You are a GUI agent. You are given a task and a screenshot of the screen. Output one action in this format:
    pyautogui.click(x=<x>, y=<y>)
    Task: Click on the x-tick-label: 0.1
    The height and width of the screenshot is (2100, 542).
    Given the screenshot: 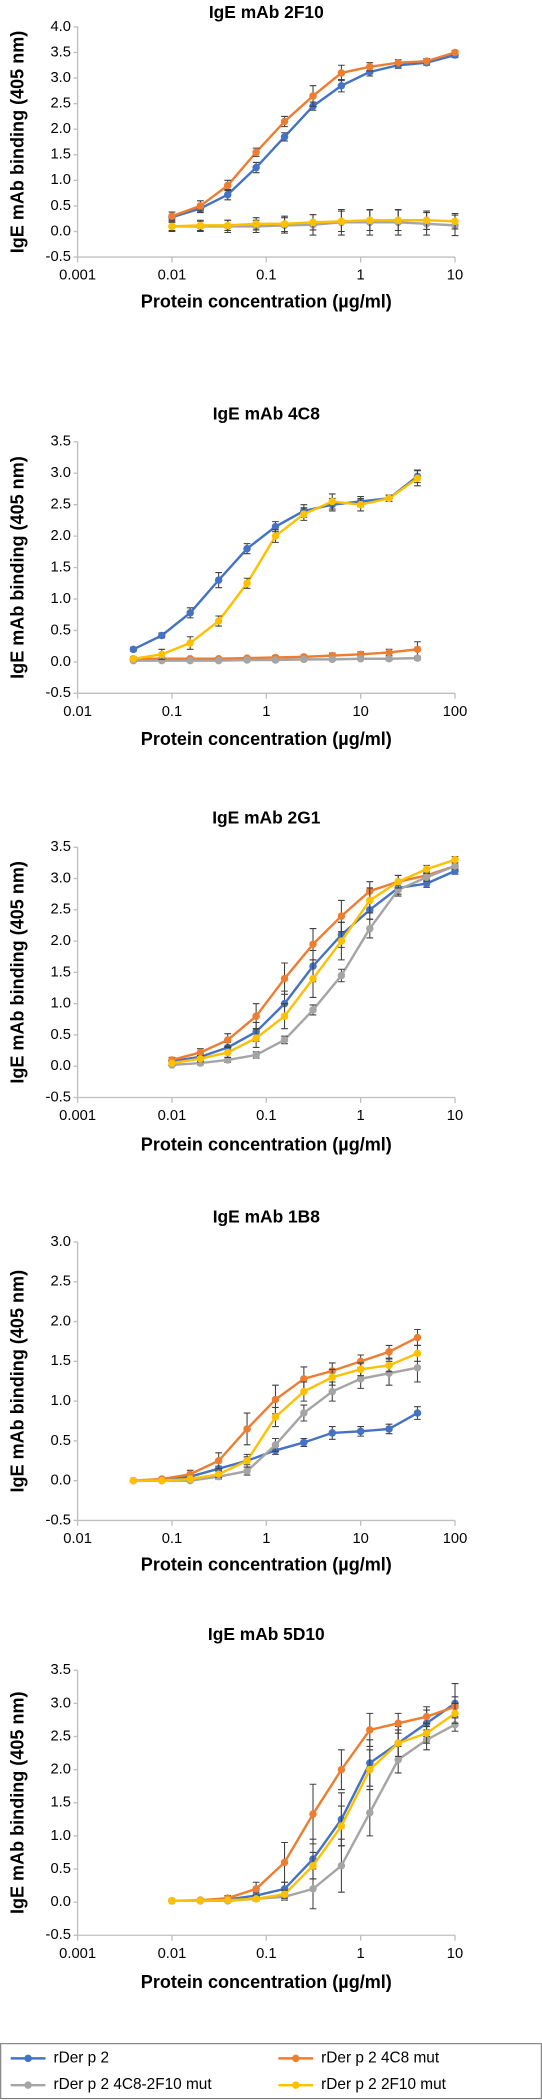 What is the action you would take?
    pyautogui.click(x=266, y=1954)
    